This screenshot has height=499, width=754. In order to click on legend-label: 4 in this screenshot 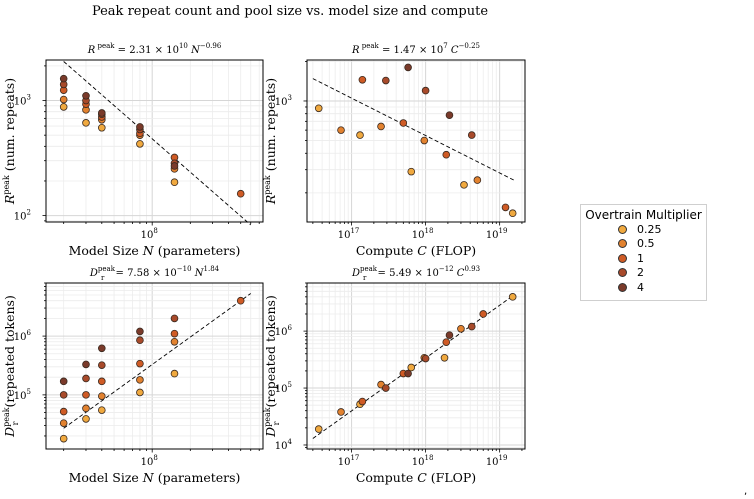, I will do `click(640, 287)`.